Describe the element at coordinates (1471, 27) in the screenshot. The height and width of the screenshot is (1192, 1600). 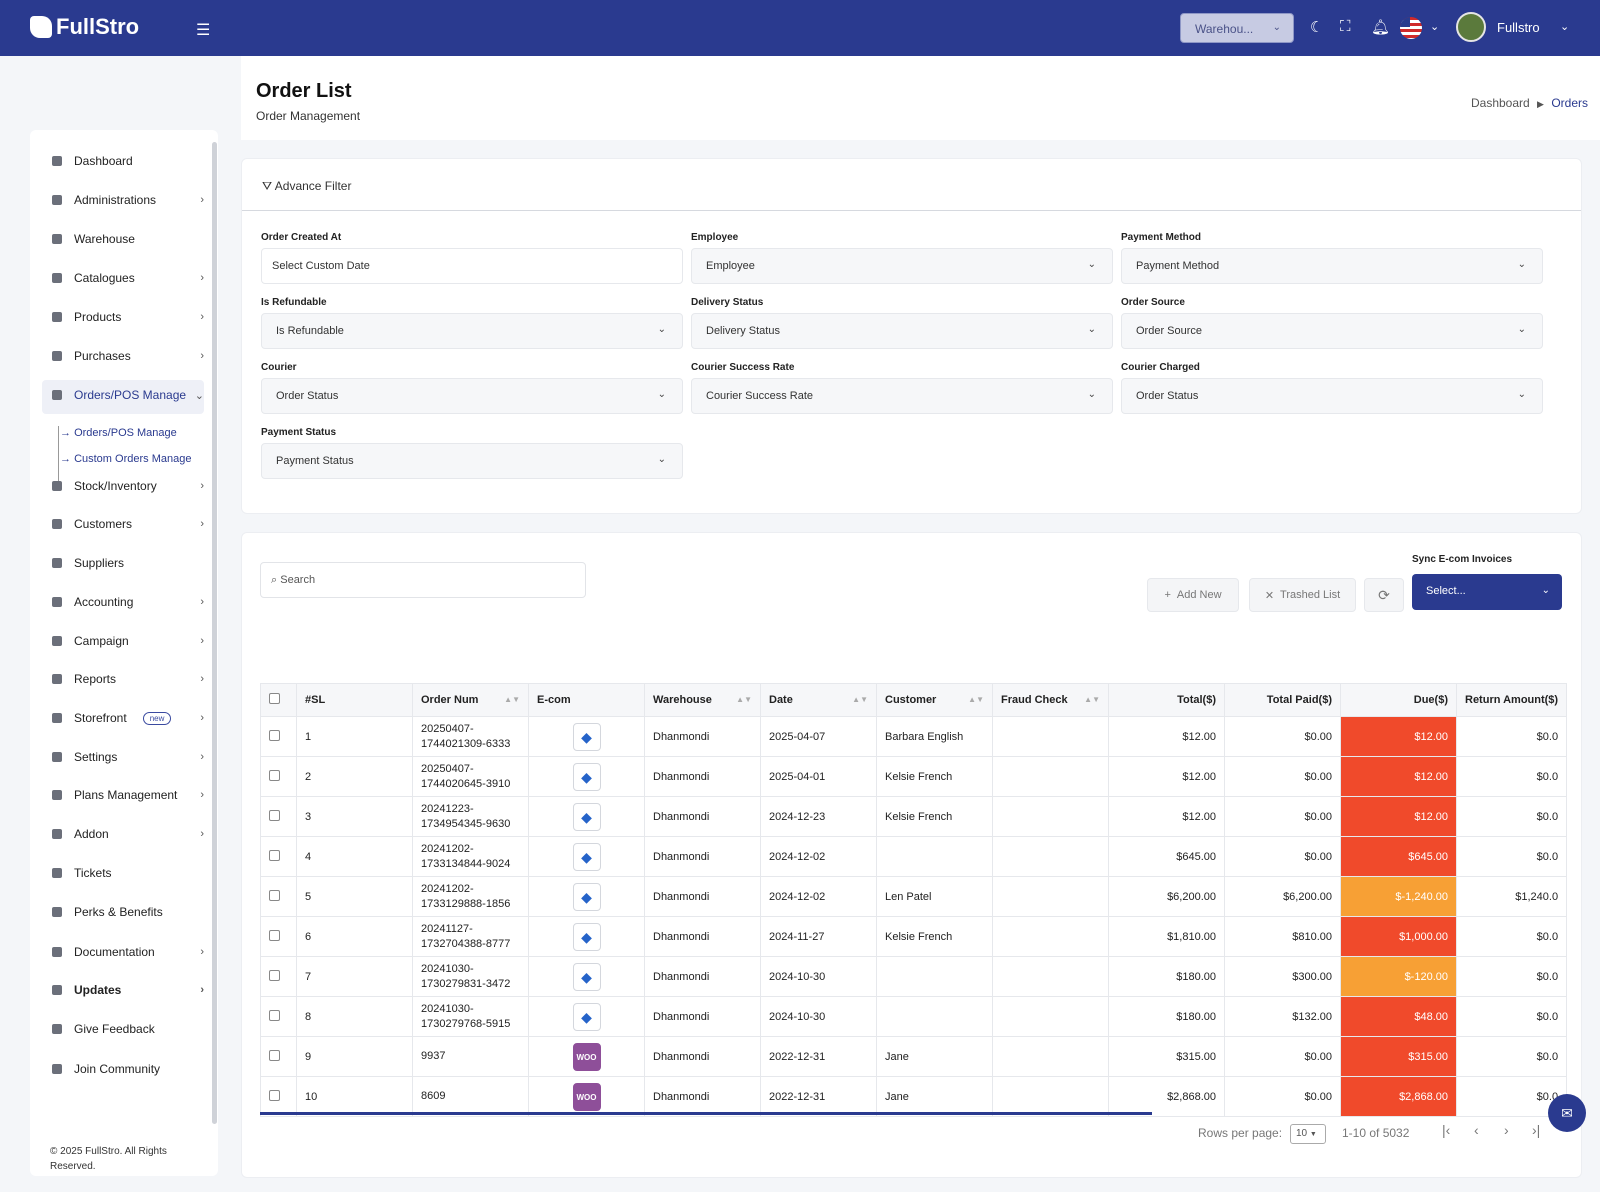
I see `avatar` at that location.